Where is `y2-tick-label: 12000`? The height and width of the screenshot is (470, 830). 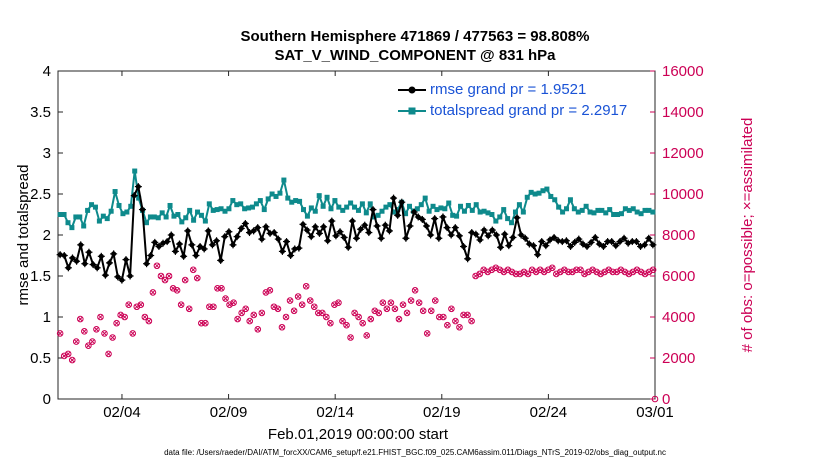
y2-tick-label: 12000 is located at coordinates (683, 153).